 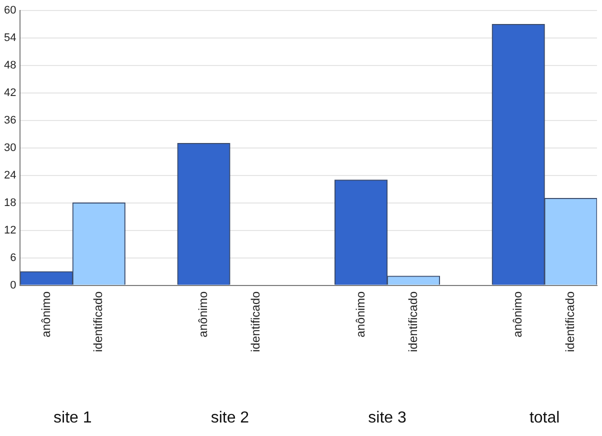 What do you see at coordinates (13, 285) in the screenshot?
I see `y-tick-label: 0` at bounding box center [13, 285].